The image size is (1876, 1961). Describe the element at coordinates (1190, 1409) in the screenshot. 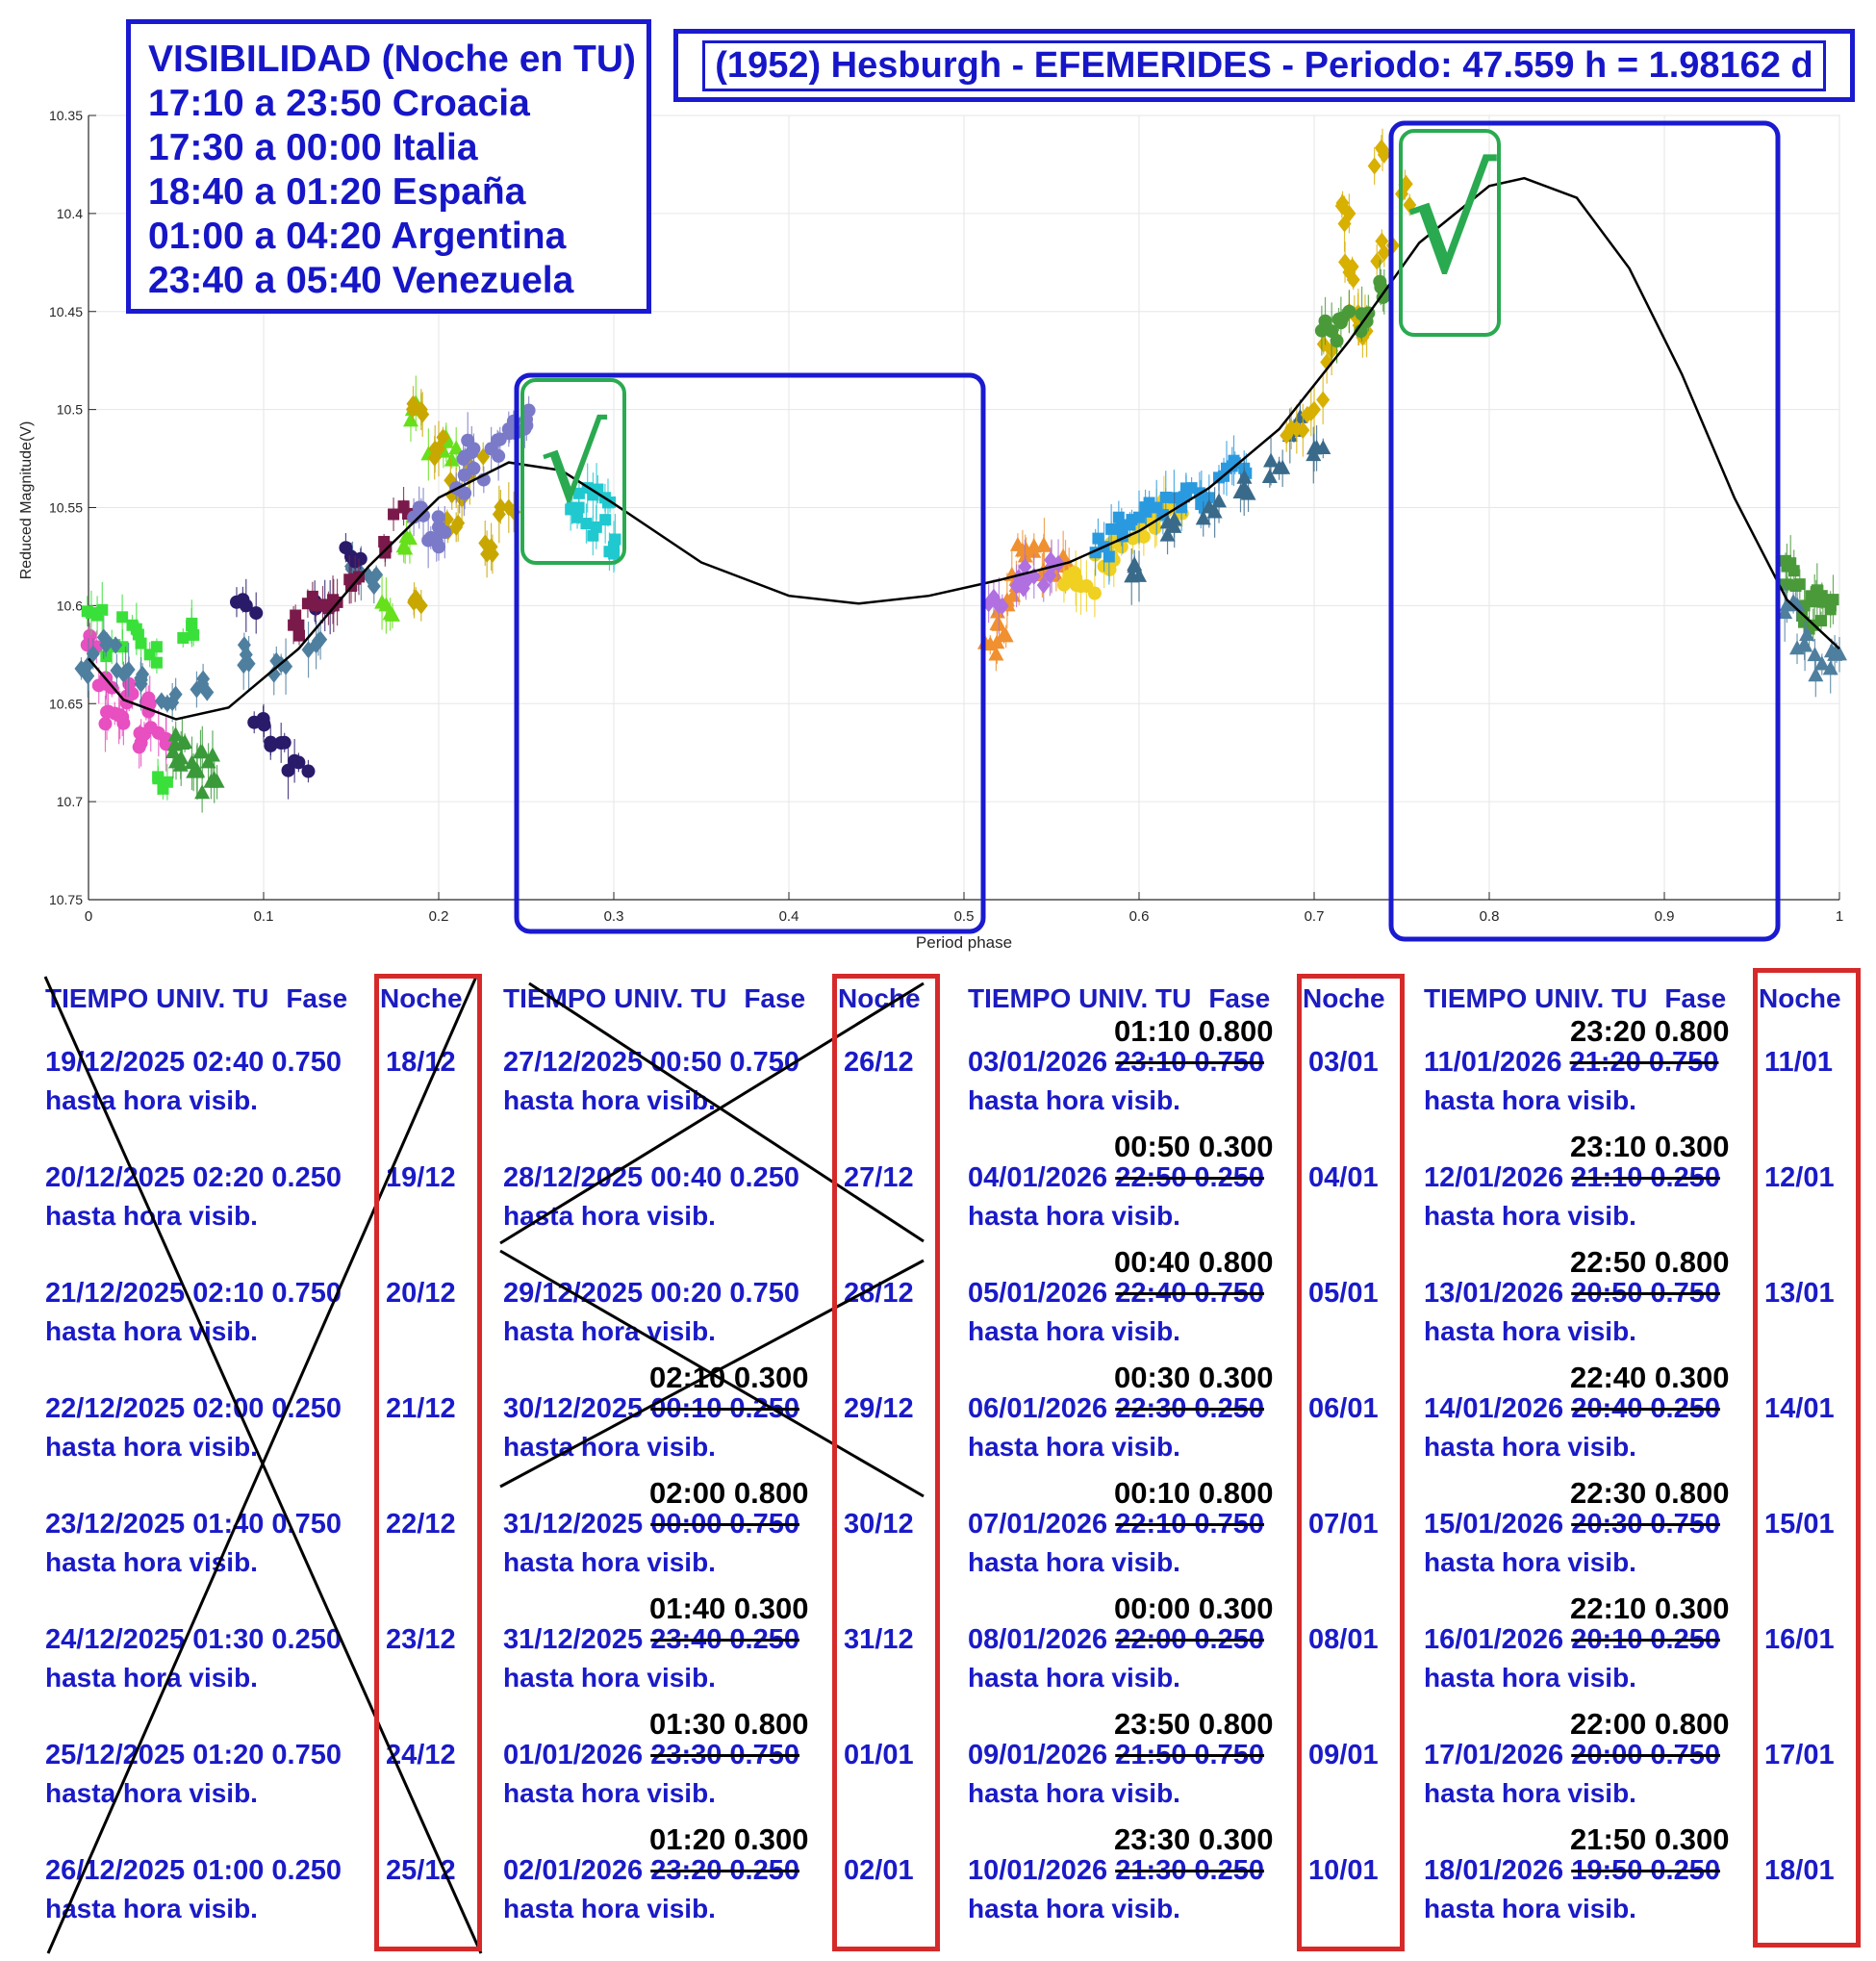

I see `entry-old-time: 22:30 0.250` at that location.